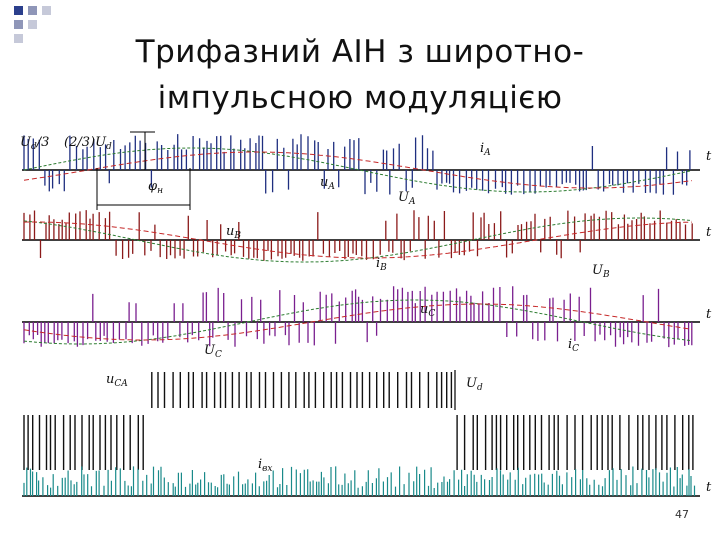 The width and height of the screenshot is (720, 540). What do you see at coordinates (32, 24) in the screenshot?
I see `corner-decoration` at bounding box center [32, 24].